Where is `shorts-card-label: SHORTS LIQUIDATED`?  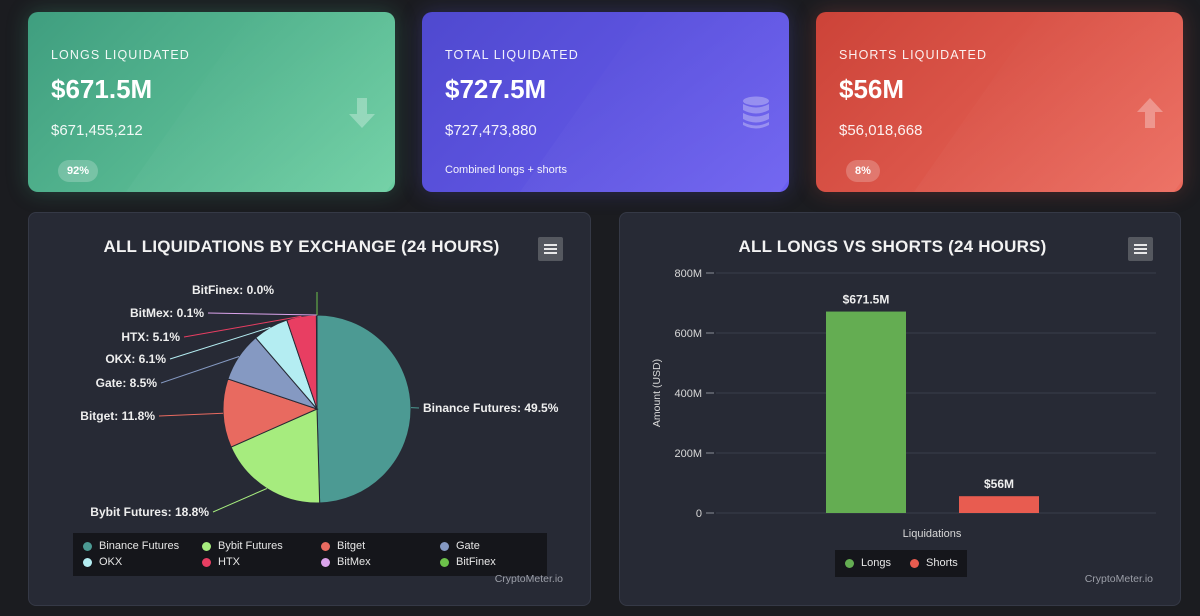 shorts-card-label: SHORTS LIQUIDATED is located at coordinates (913, 55).